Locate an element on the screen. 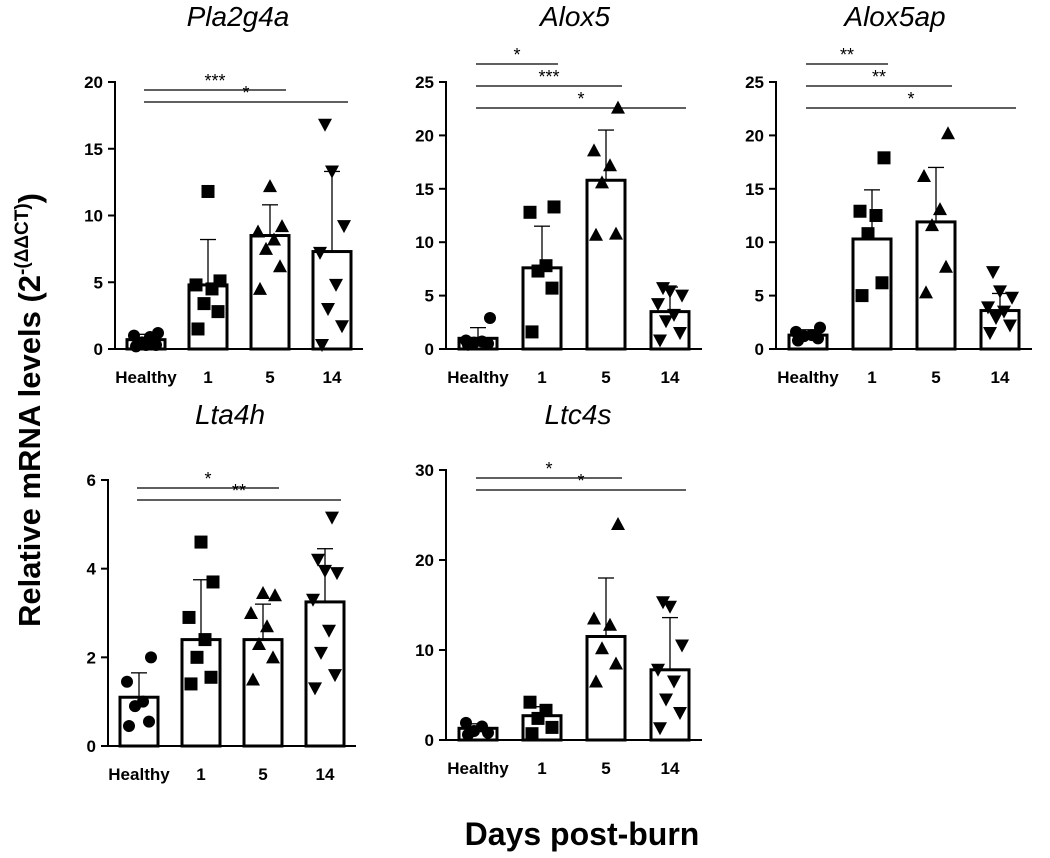 This screenshot has height=858, width=1050. y-axis-main-label: Relative mRNA levels (2-(ΔΔCT)) is located at coordinates (29, 410).